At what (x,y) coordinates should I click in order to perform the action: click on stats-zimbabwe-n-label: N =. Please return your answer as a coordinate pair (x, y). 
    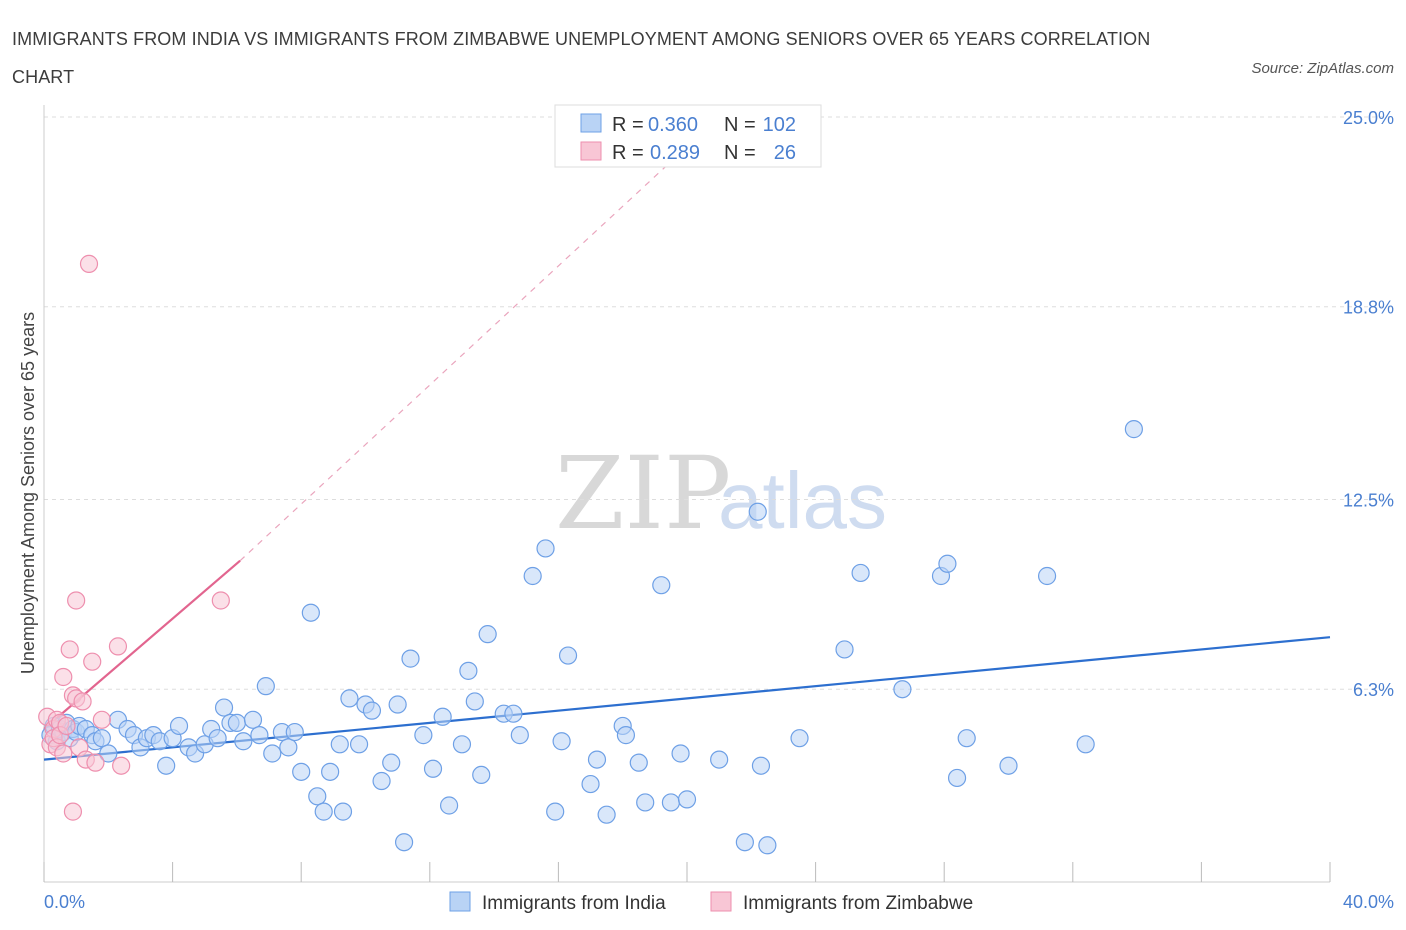
    Looking at the image, I should click on (740, 153).